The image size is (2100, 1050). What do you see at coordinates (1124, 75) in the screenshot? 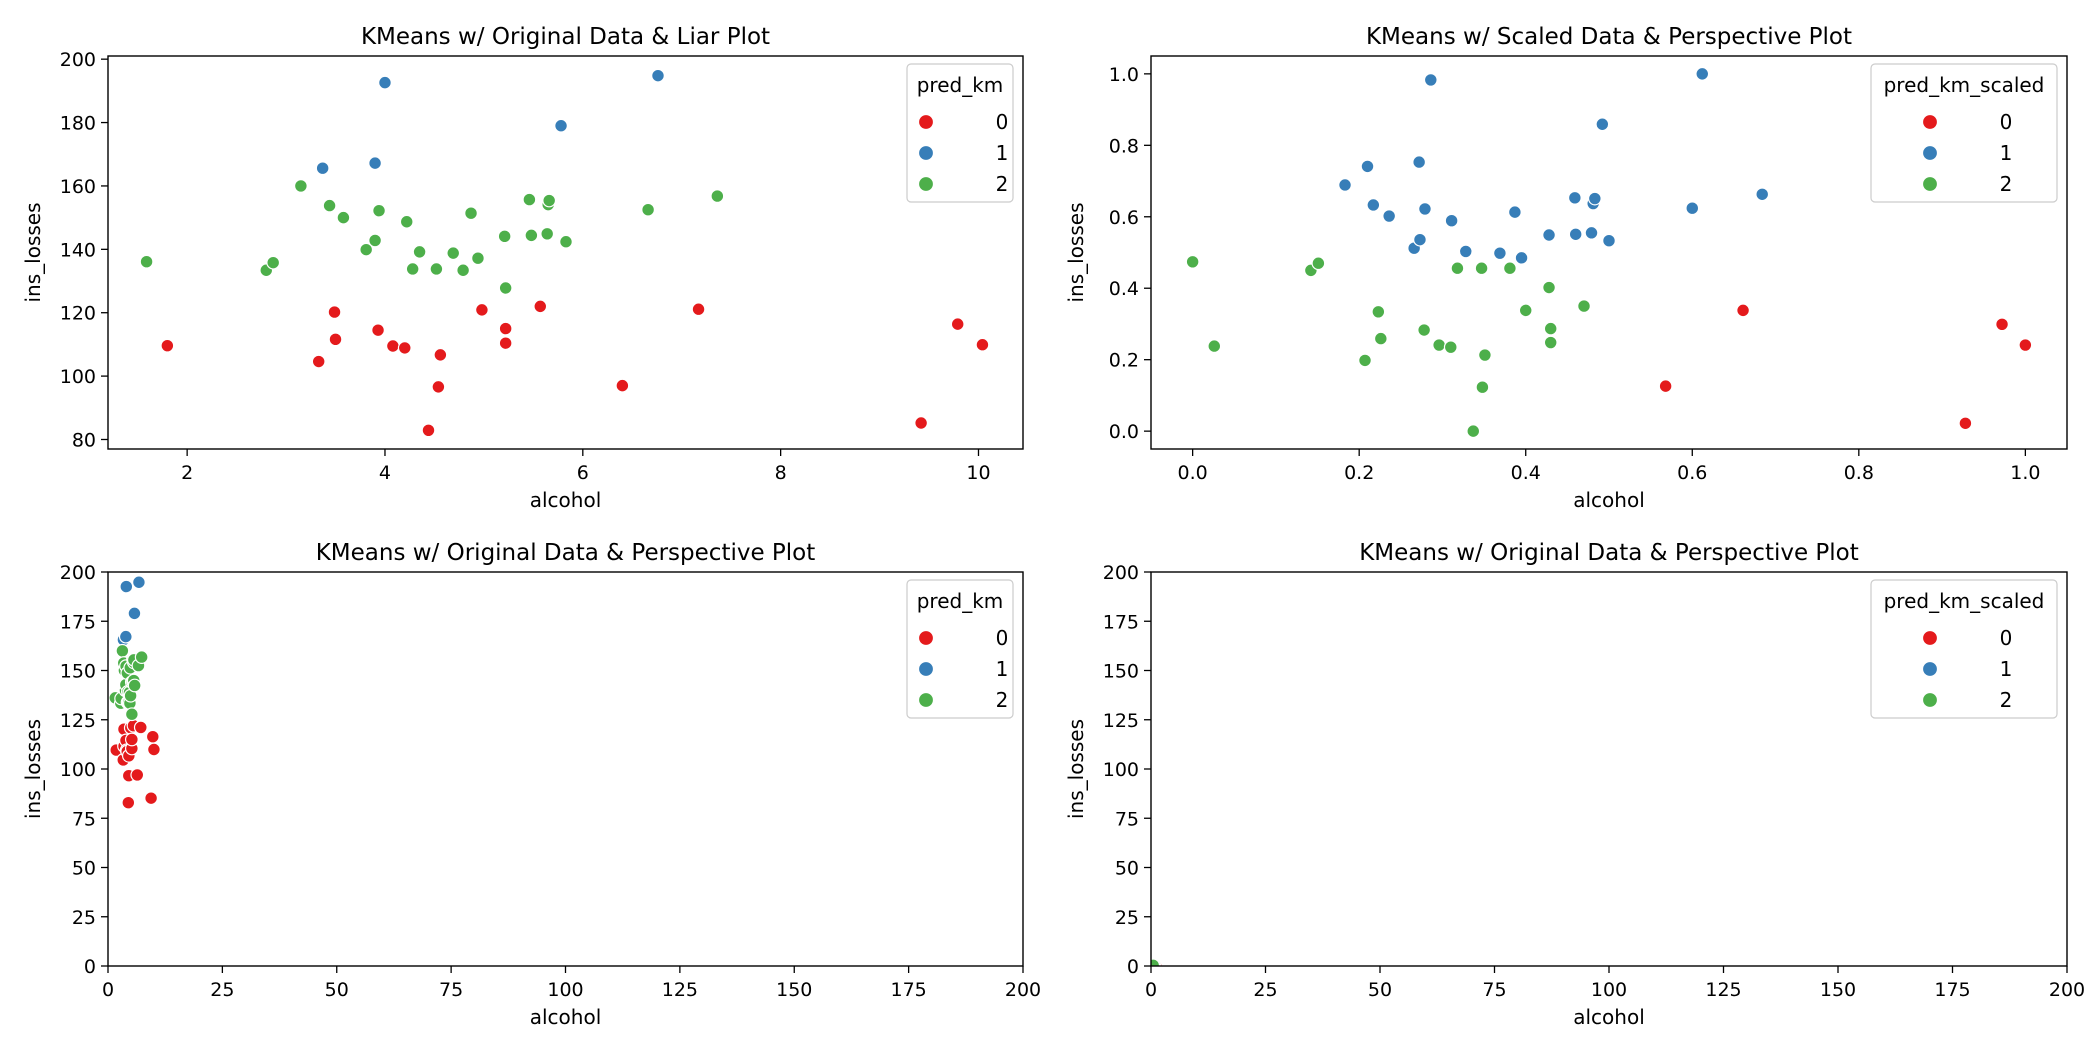
I see `y-tick-label: 1.0` at bounding box center [1124, 75].